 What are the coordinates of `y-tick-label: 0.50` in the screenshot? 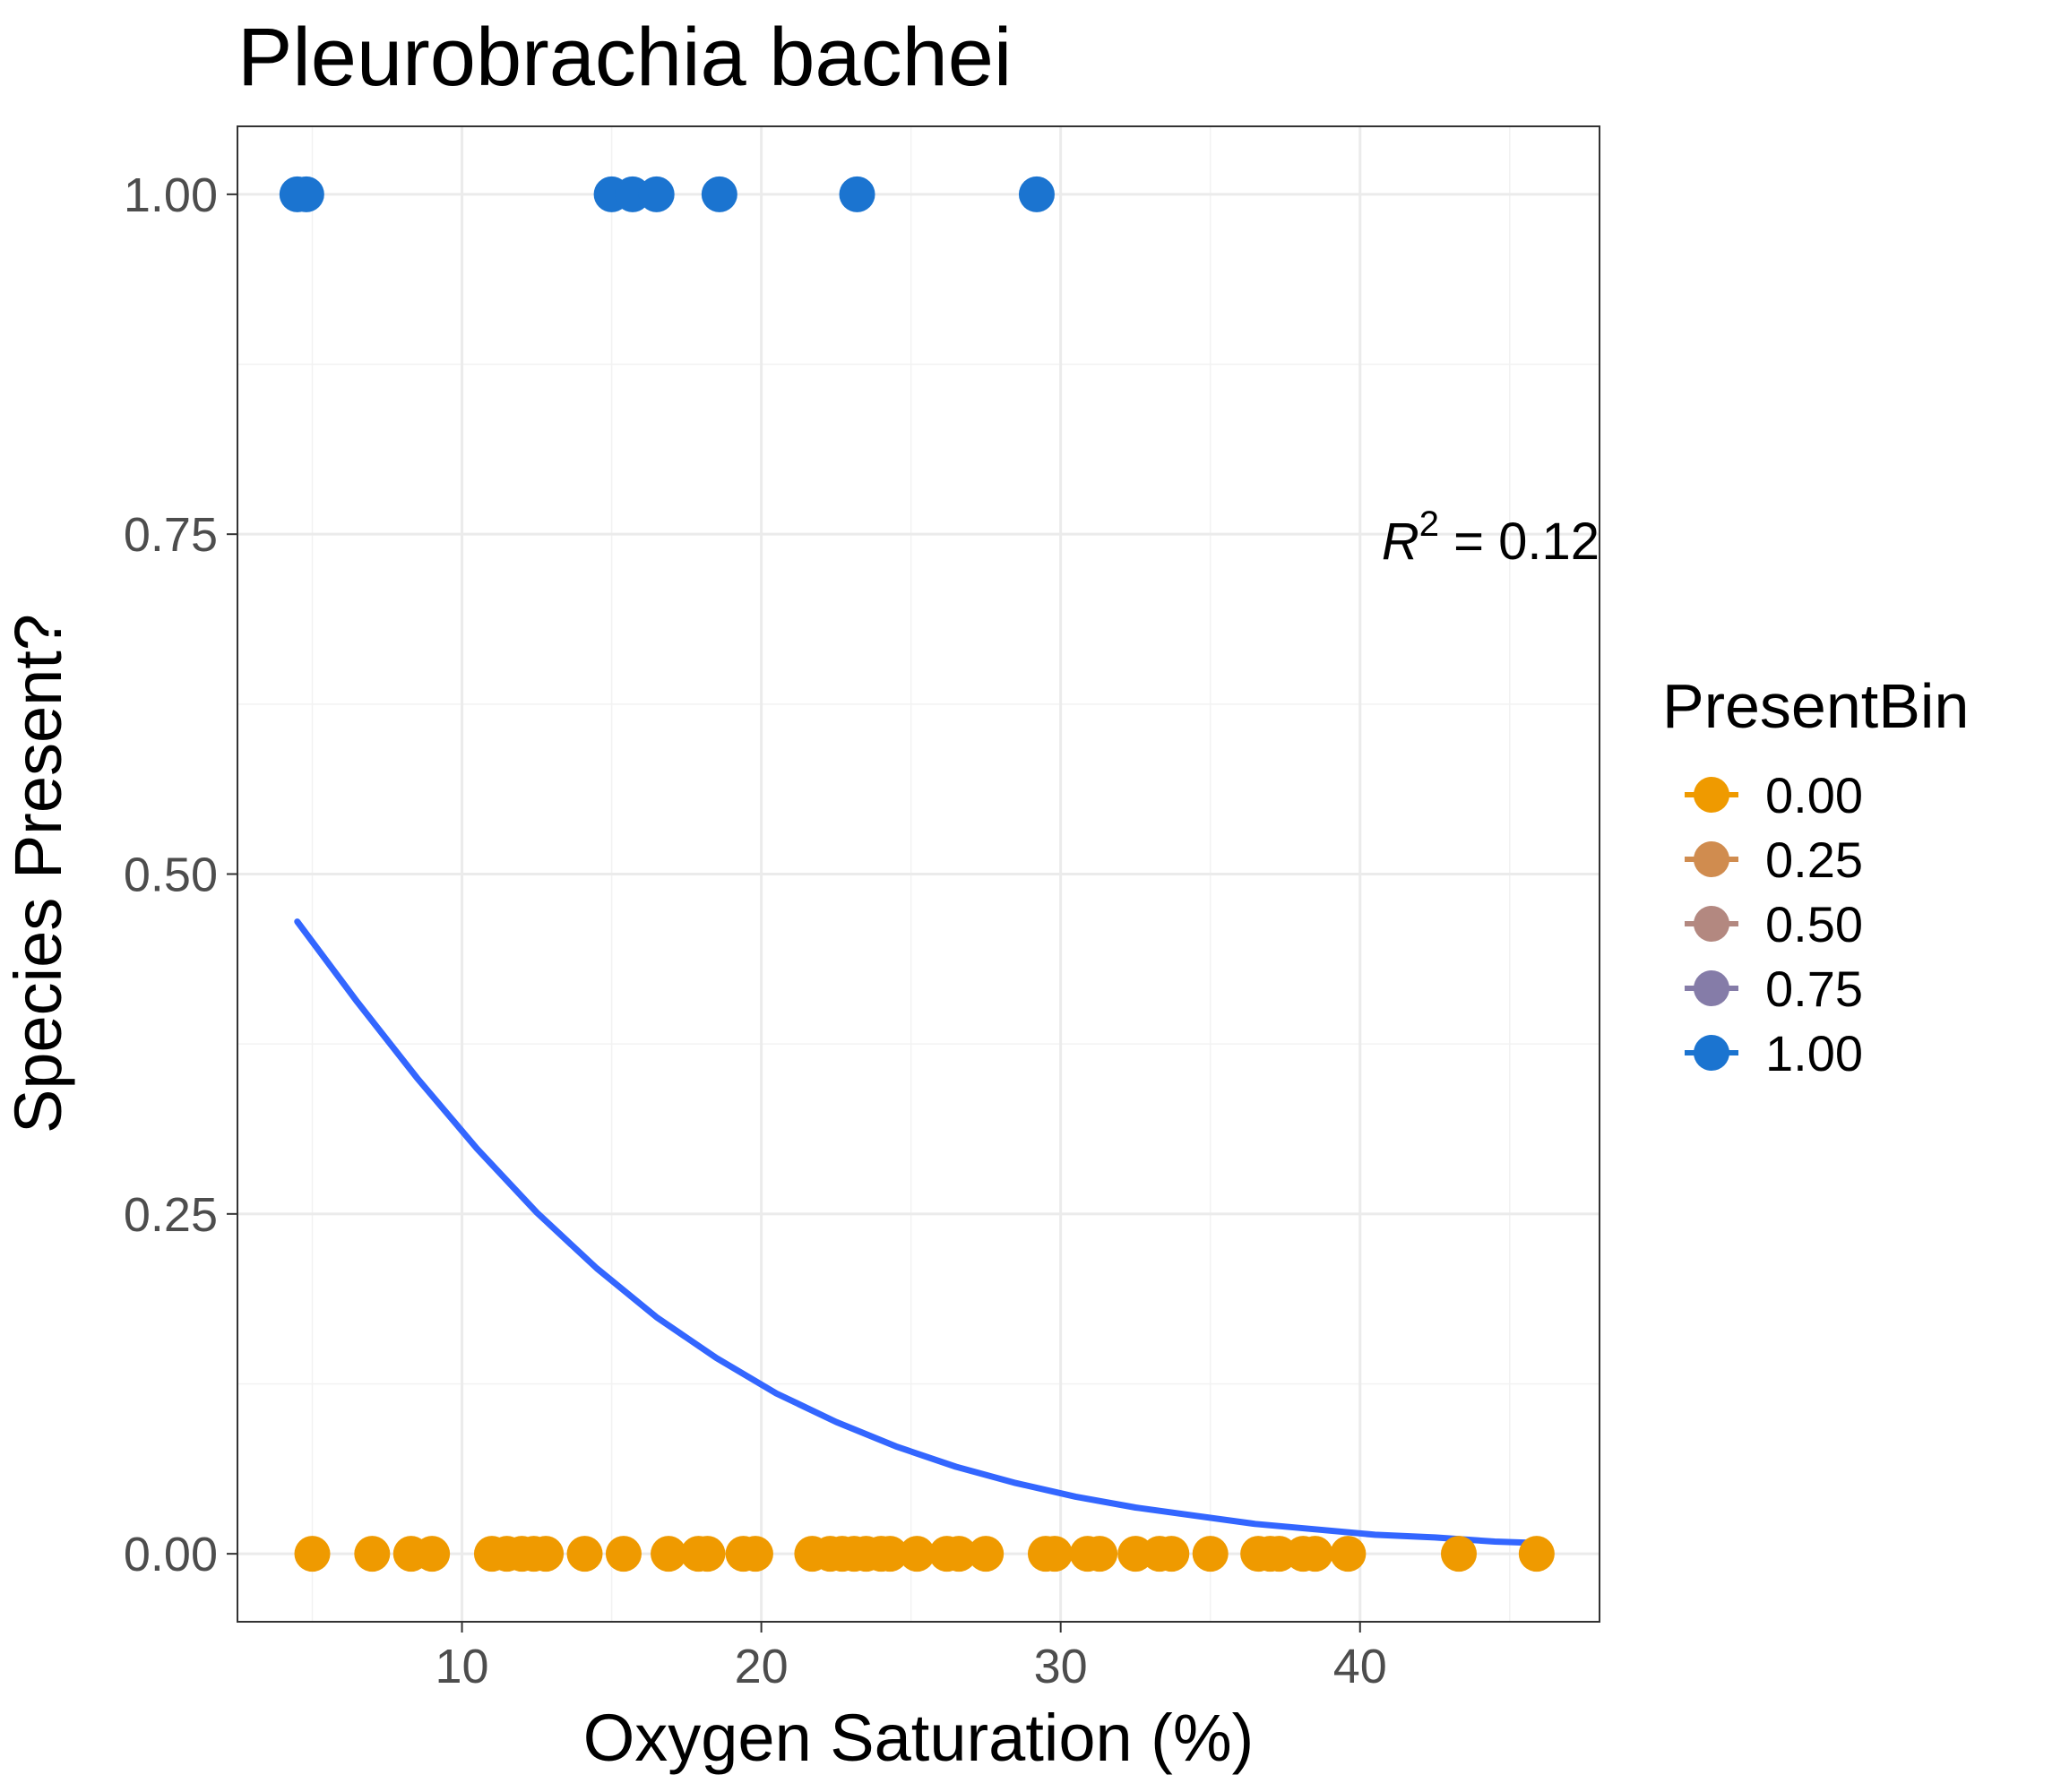 It's located at (171, 876).